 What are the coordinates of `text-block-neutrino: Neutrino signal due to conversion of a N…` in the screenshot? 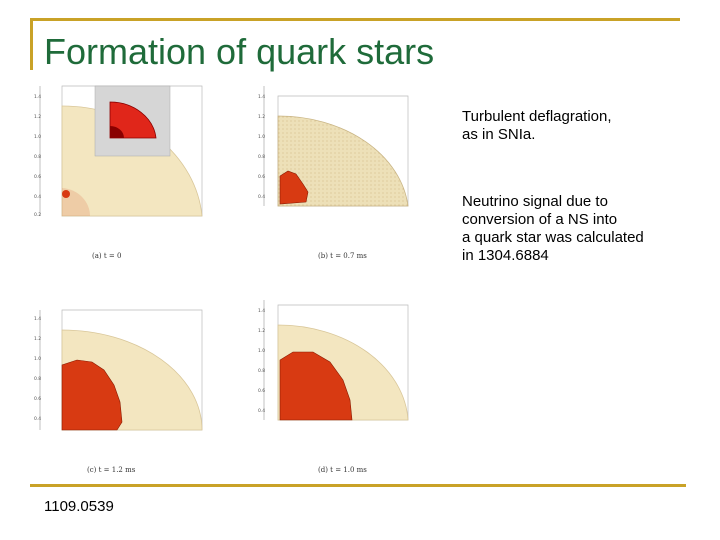 It's located at (553, 229).